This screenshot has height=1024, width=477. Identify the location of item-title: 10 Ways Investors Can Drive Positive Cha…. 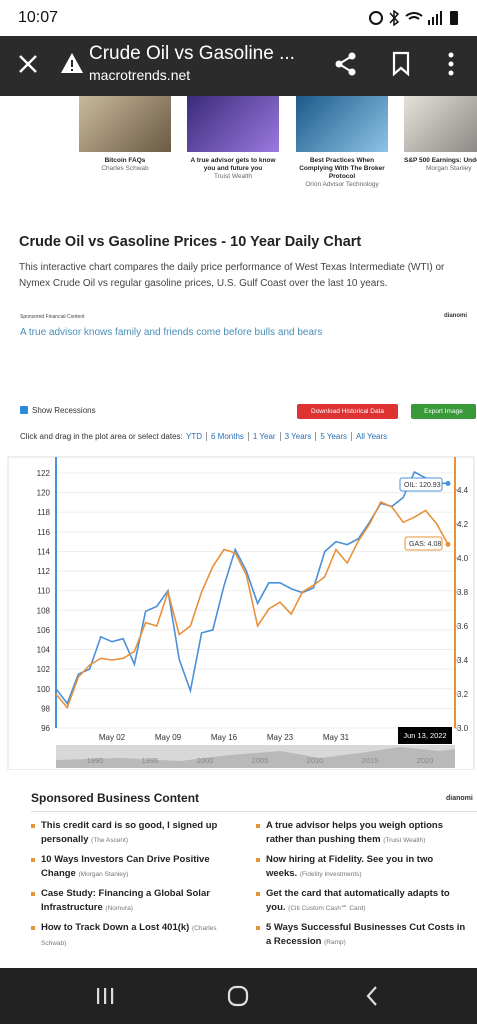
(125, 866).